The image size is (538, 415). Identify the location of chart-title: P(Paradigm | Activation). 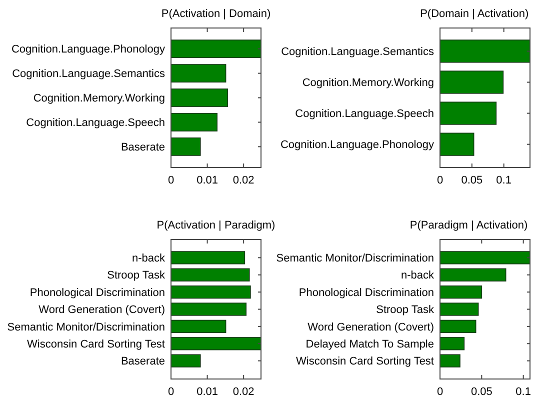
(469, 226).